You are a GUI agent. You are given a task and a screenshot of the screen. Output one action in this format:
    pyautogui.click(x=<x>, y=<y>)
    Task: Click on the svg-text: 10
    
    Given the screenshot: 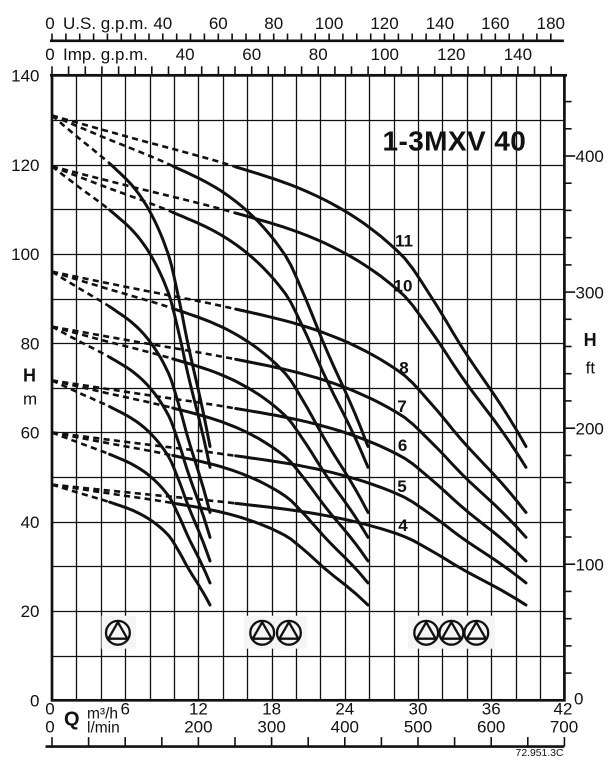 What is the action you would take?
    pyautogui.click(x=403, y=286)
    